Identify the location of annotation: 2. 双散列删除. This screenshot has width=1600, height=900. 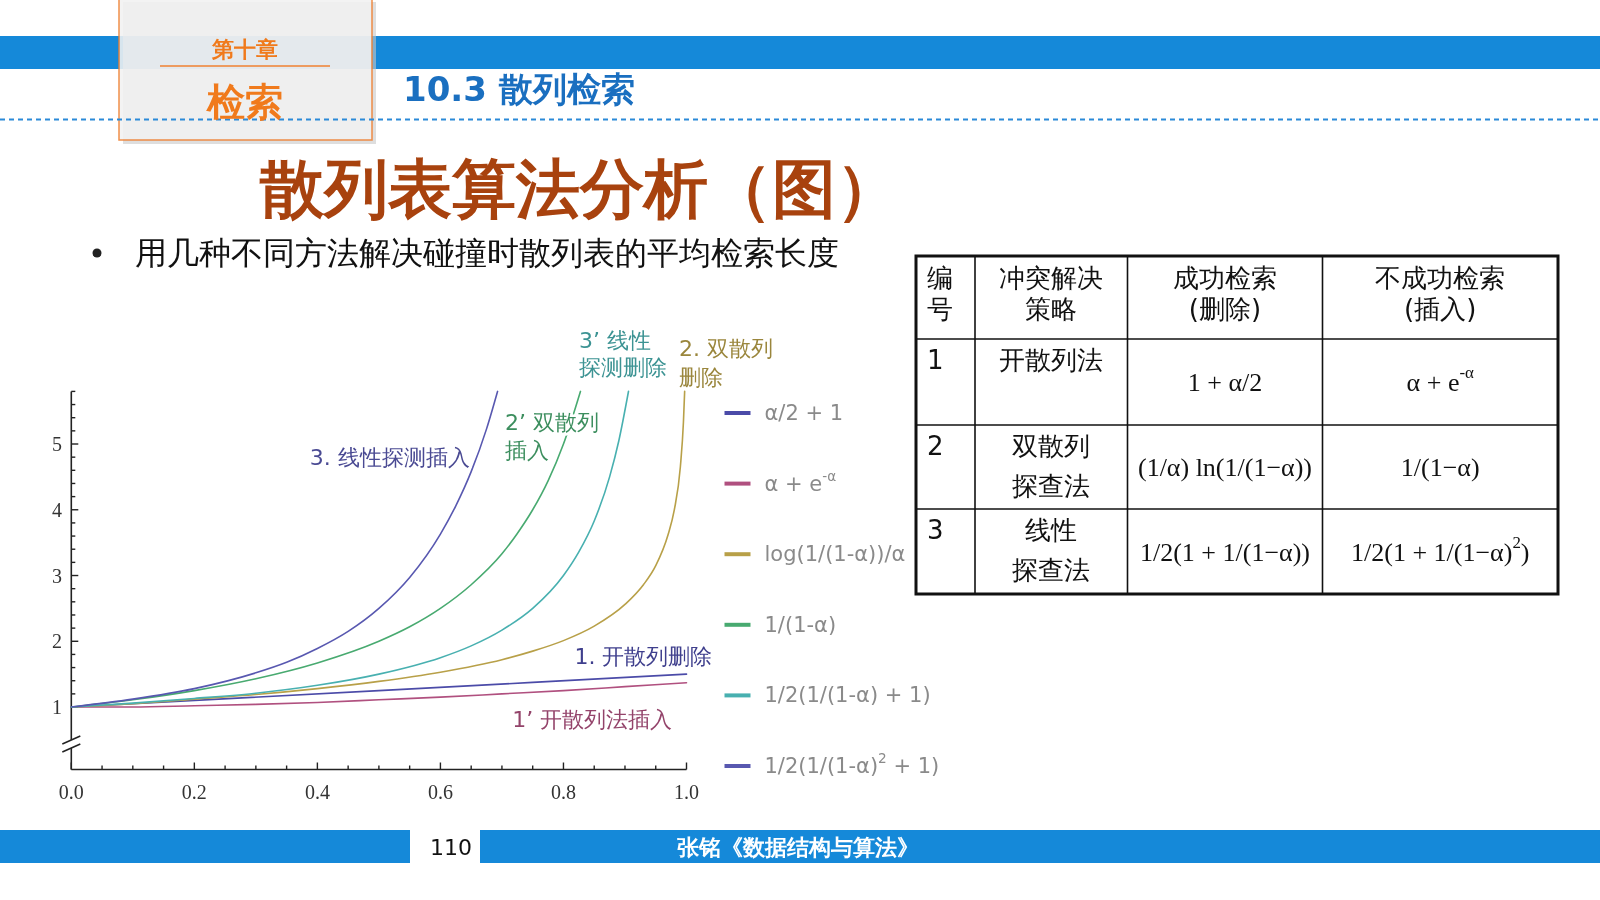
(726, 362).